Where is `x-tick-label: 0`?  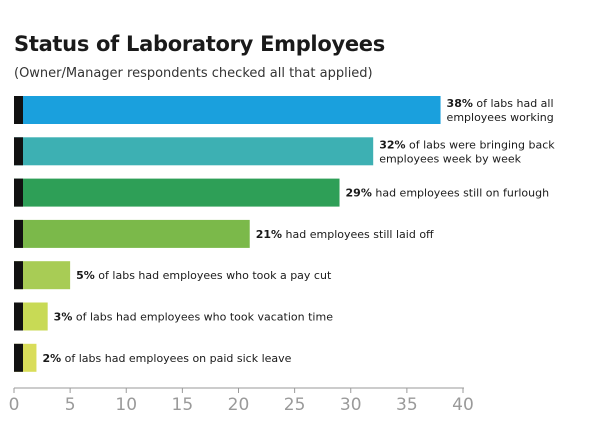
x-tick-label: 0 is located at coordinates (14, 405).